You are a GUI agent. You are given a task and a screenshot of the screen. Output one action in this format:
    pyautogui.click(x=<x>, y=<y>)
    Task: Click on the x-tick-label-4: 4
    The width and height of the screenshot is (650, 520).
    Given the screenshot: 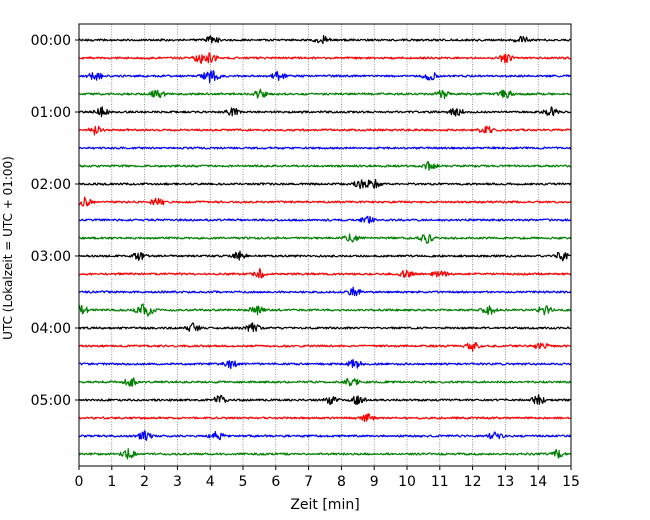 What is the action you would take?
    pyautogui.click(x=210, y=482)
    